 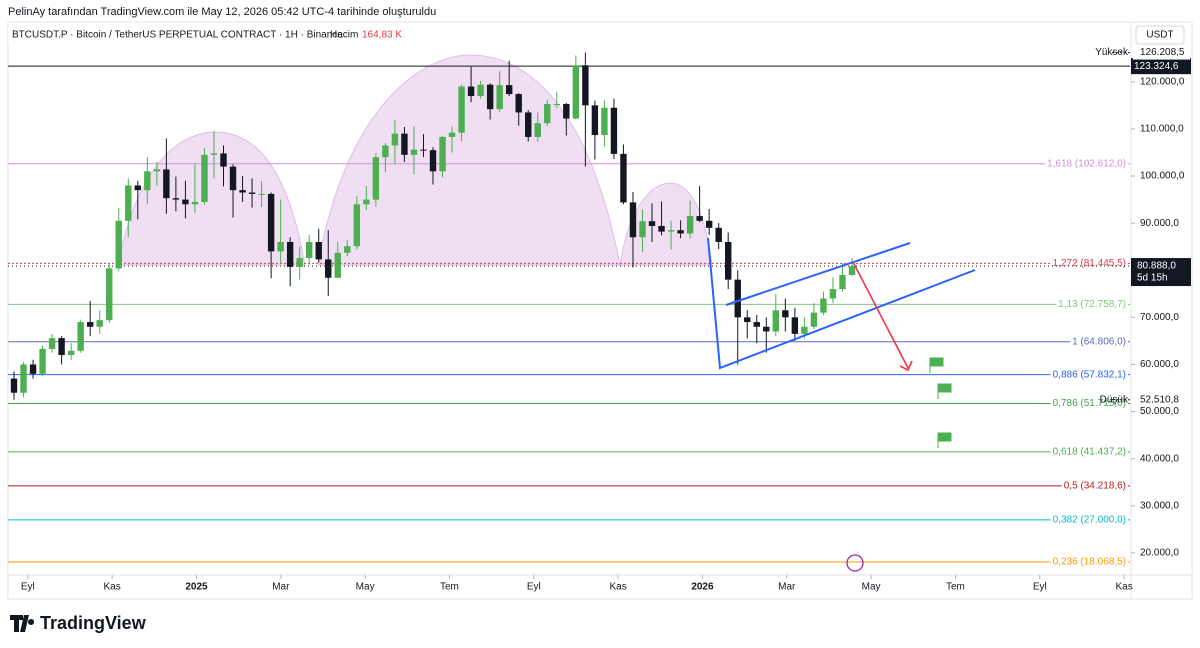 I want to click on arrow-head, so click(x=906, y=366).